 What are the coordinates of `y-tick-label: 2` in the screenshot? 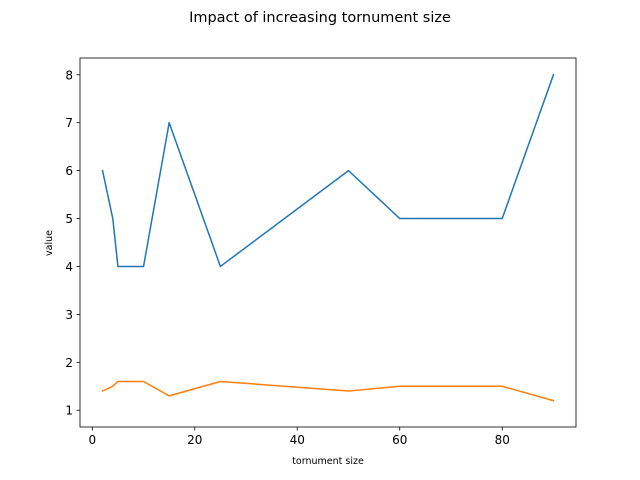 It's located at (69, 363).